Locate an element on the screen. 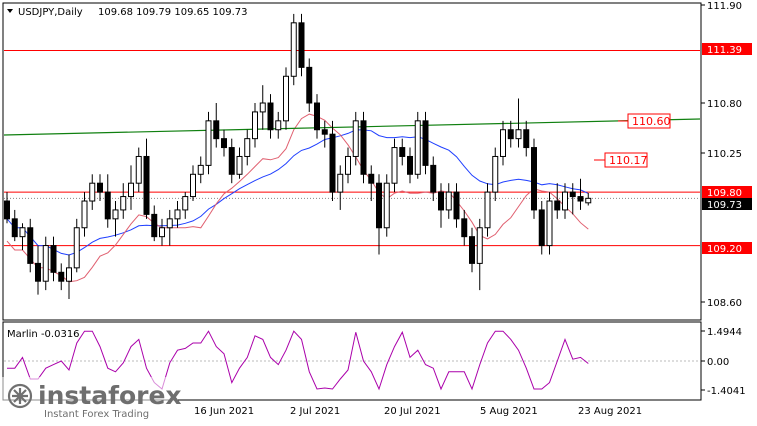 This screenshot has width=757, height=426. current-price-label: 109.73 is located at coordinates (724, 205).